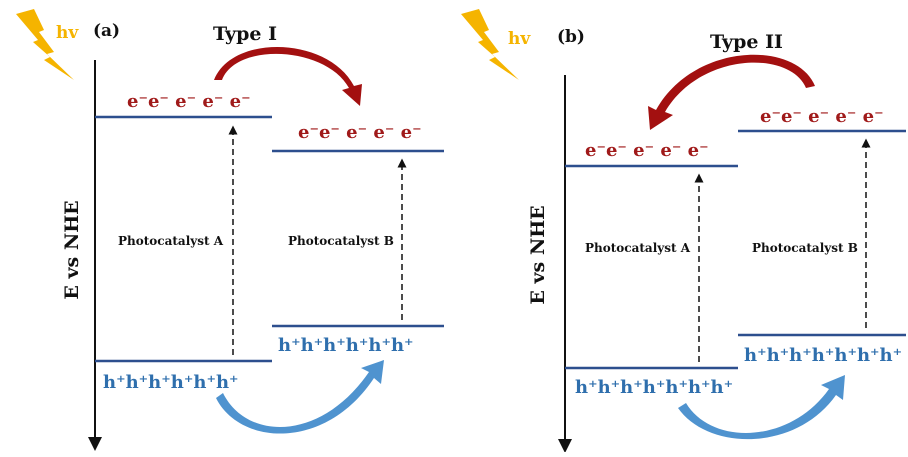 This screenshot has width=908, height=457. Describe the element at coordinates (346, 345) in the screenshot. I see `holes-catalyst-b: h⁺h⁺h⁺h⁺h⁺h⁺` at that location.